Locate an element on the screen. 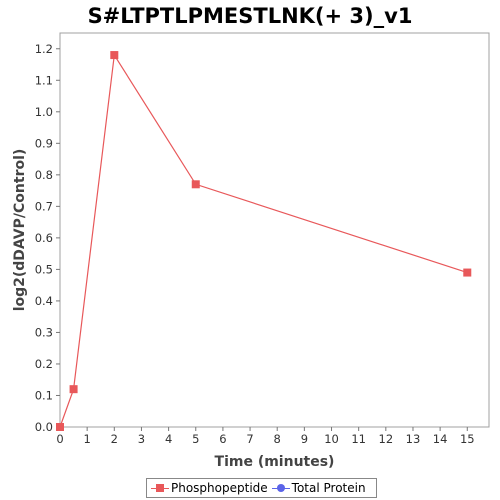  y-tick-label: 0.1 is located at coordinates (44, 395).